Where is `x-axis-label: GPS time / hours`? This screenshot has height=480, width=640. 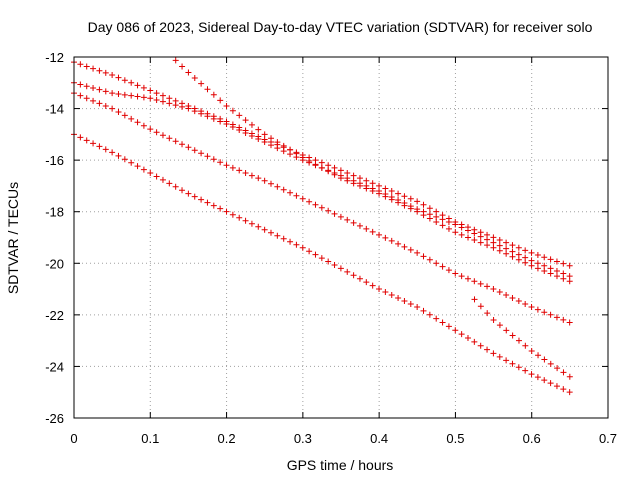 x-axis-label: GPS time / hours is located at coordinates (340, 465).